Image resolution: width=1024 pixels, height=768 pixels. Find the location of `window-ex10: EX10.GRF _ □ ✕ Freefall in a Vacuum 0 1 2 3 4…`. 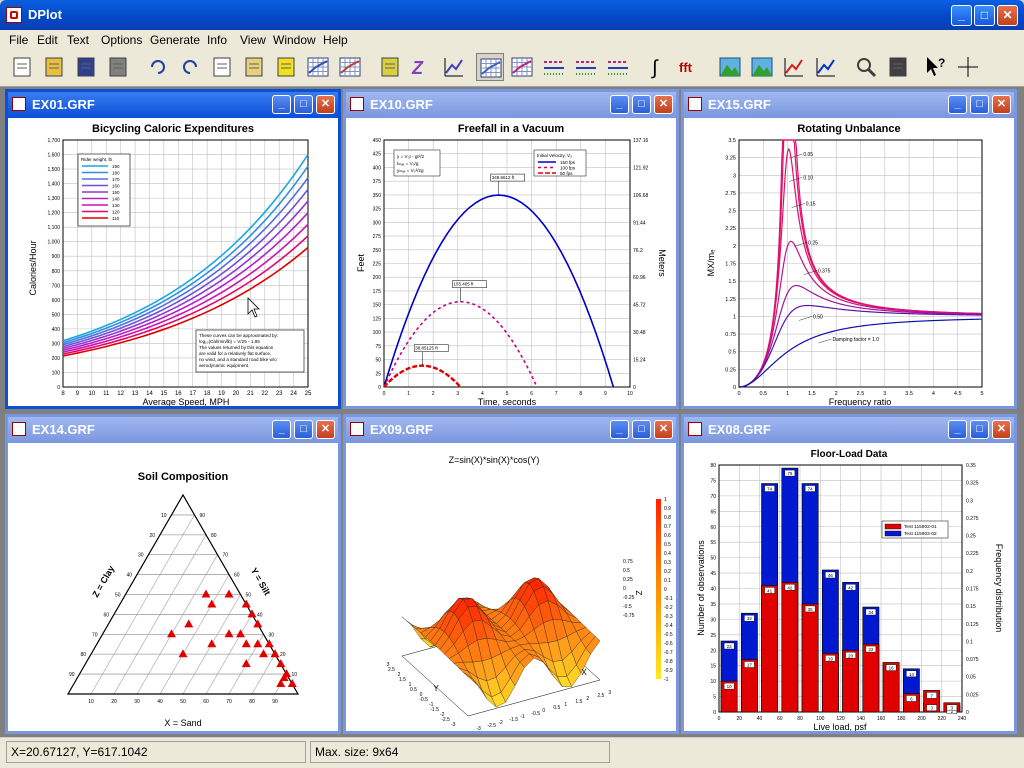

window-ex10: EX10.GRF _ □ ✕ Freefall in a Vacuum 0 1 2 3 4… is located at coordinates (511, 249).